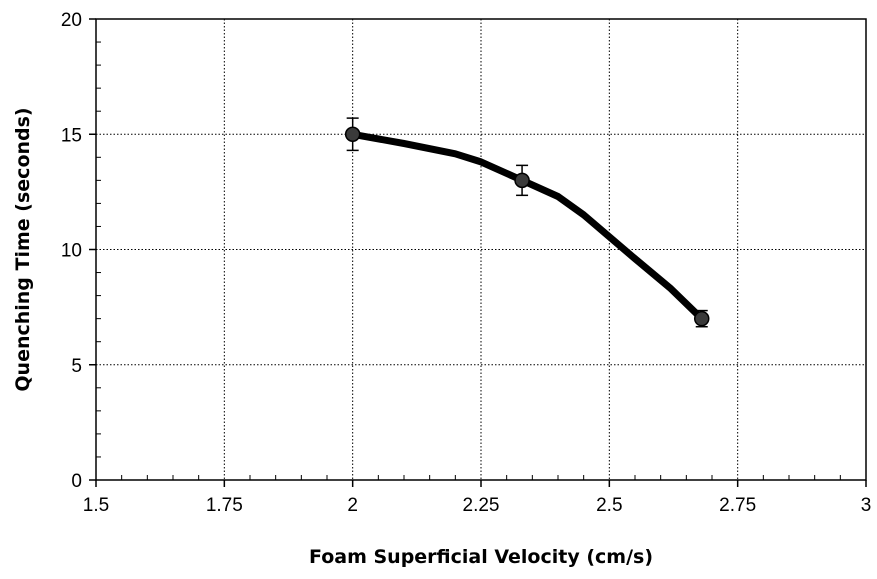  I want to click on x-tick-label: 2.5, so click(609, 505).